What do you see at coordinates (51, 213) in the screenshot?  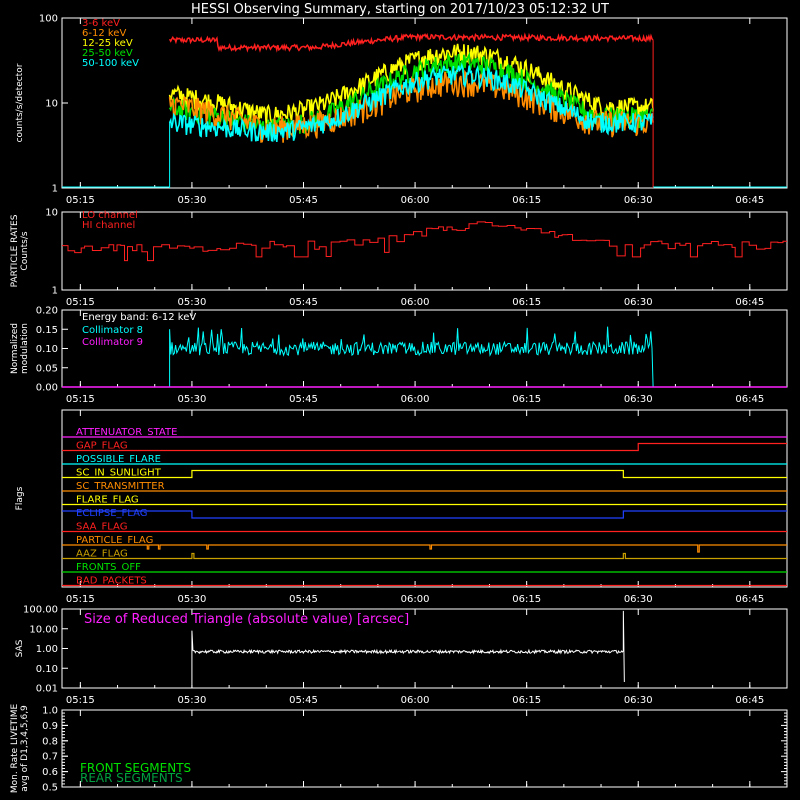 I see `y-tick-label: 10` at bounding box center [51, 213].